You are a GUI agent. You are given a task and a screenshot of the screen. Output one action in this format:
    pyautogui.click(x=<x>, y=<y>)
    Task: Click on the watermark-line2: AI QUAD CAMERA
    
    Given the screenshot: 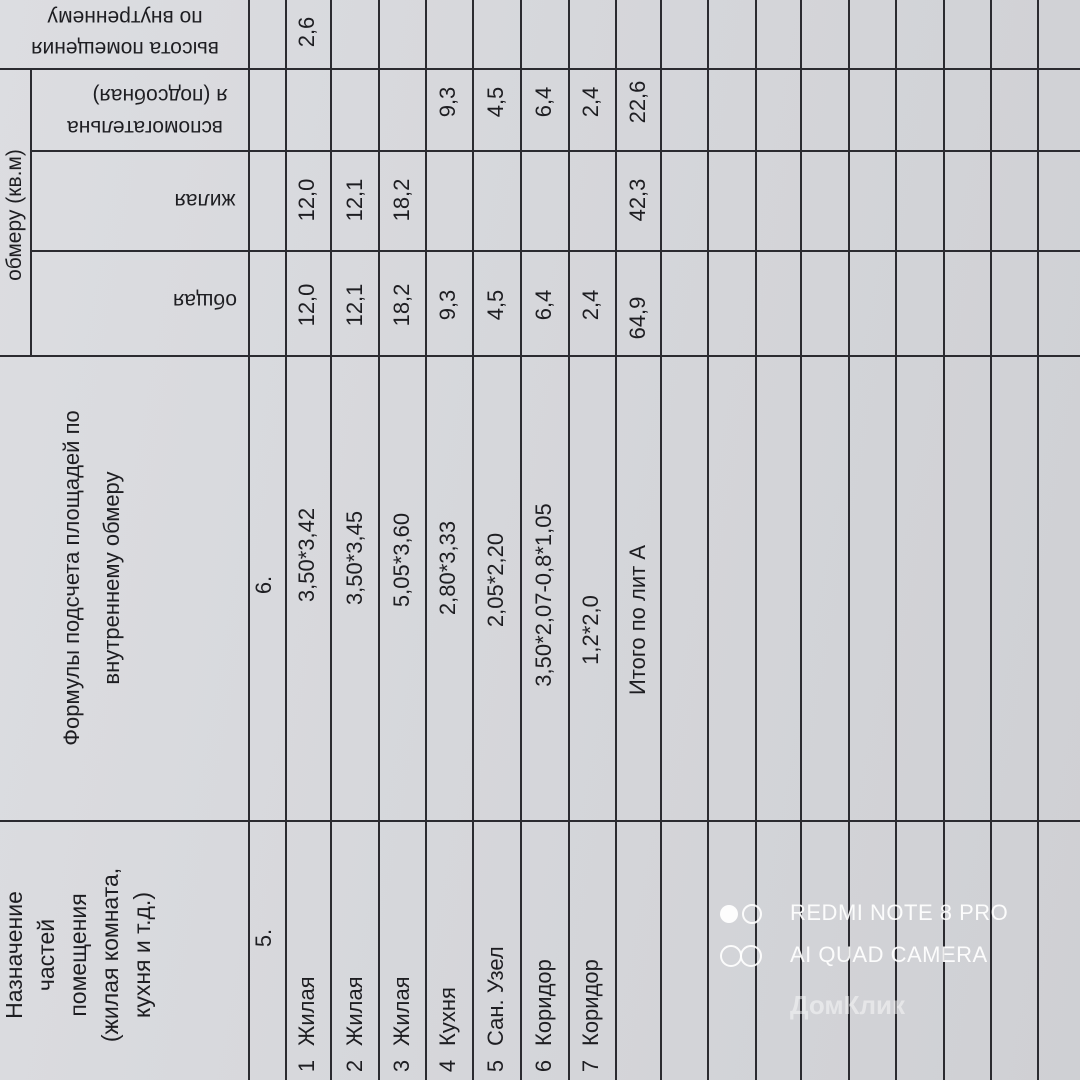 What is the action you would take?
    pyautogui.click(x=889, y=954)
    